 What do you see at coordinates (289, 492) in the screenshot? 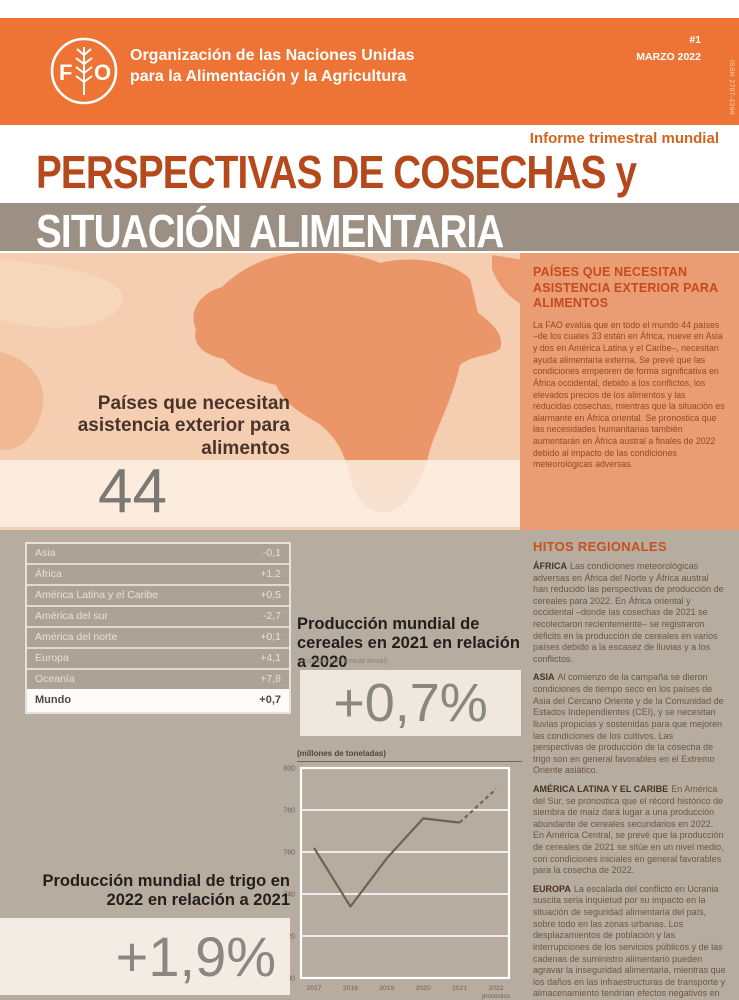
I see `assistance-count-band: 44` at bounding box center [289, 492].